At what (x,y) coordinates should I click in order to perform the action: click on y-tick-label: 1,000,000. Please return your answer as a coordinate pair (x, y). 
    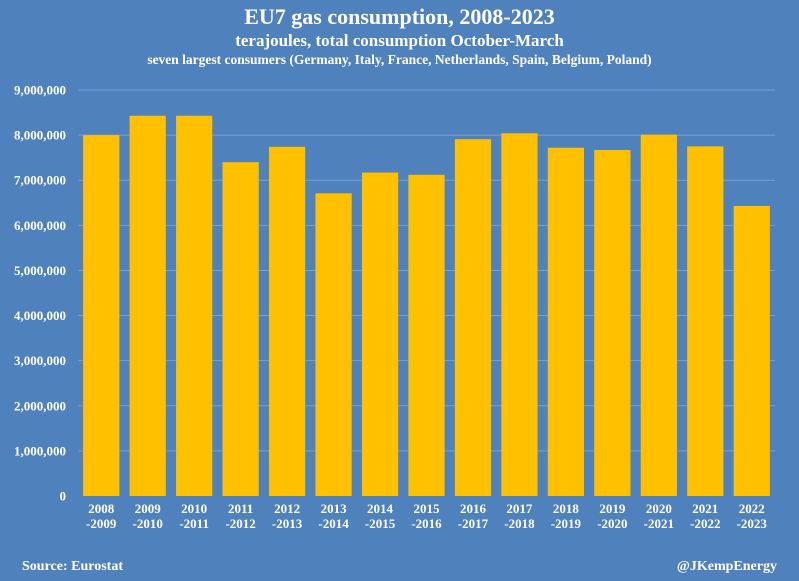
    Looking at the image, I should click on (40, 450).